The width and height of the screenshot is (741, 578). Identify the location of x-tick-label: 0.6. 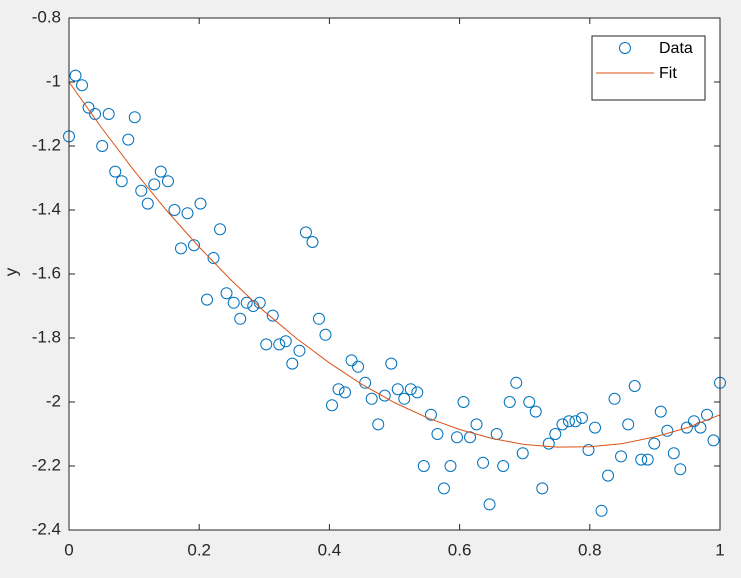
(460, 549).